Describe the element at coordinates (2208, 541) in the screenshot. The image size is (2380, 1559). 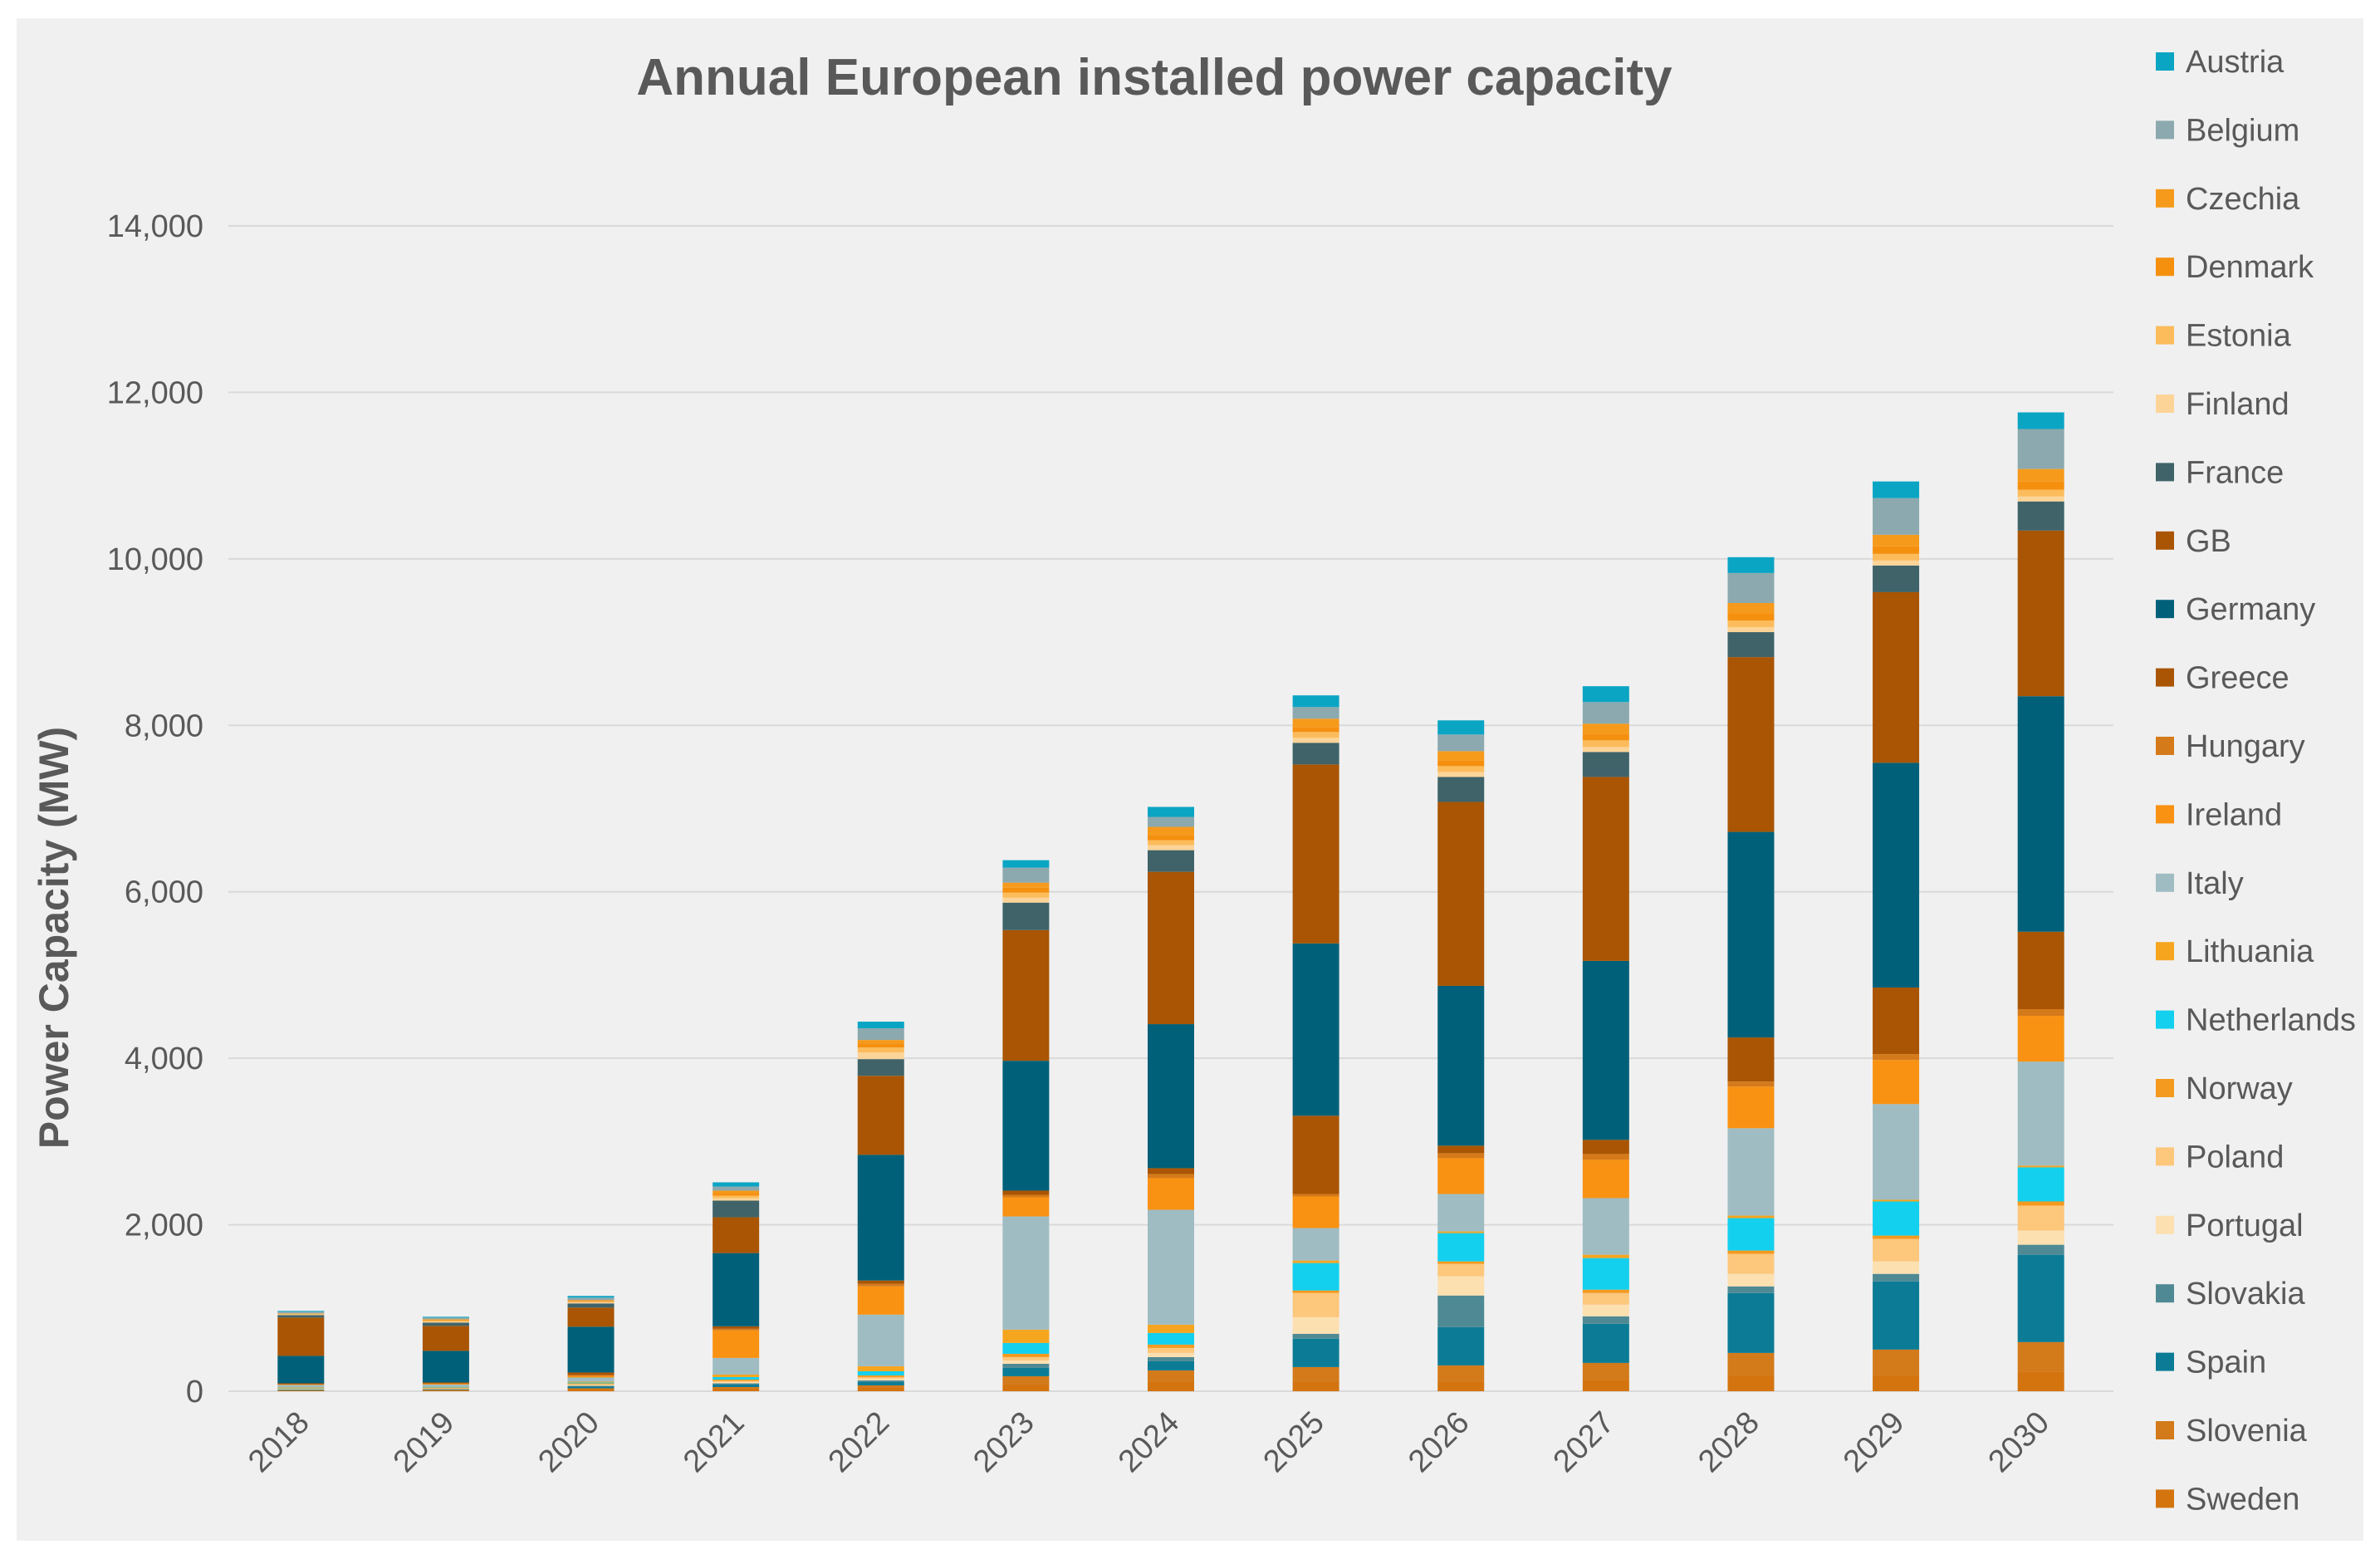
I see `legend-label: GB` at that location.